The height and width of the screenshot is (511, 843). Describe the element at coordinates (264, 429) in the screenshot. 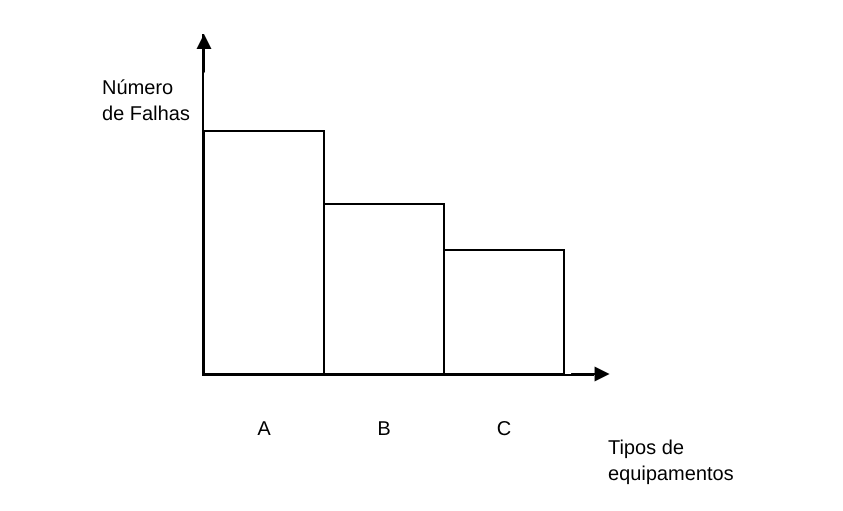

I see `x-tick-label: A` at that location.